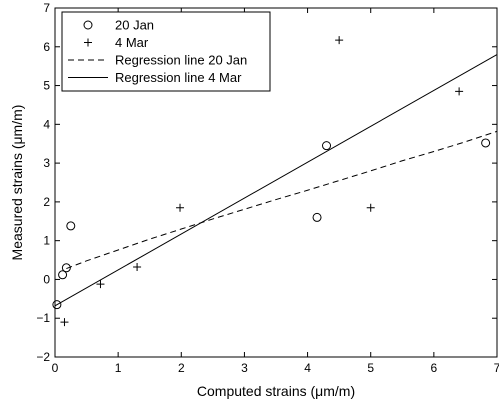 Image resolution: width=499 pixels, height=402 pixels. Describe the element at coordinates (181, 60) in the screenshot. I see `legend-label: Regression line 20 Jan` at that location.